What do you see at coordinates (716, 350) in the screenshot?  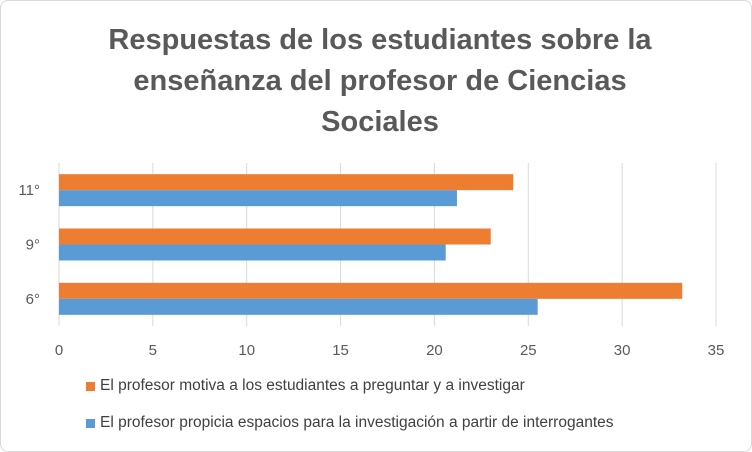 I see `x-tick-label: 35` at bounding box center [716, 350].